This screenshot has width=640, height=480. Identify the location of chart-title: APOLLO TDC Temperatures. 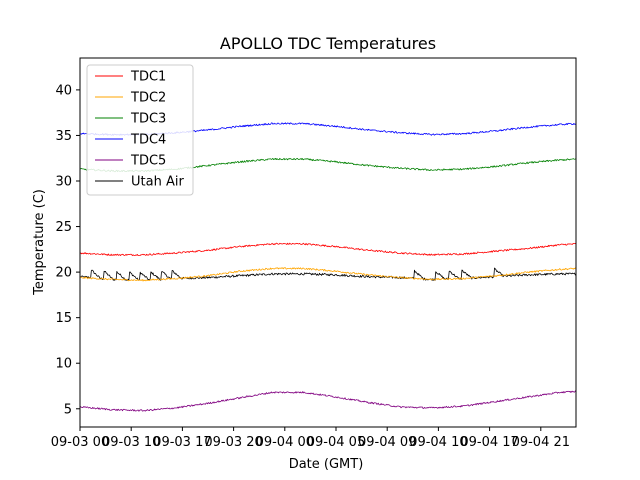
(328, 43).